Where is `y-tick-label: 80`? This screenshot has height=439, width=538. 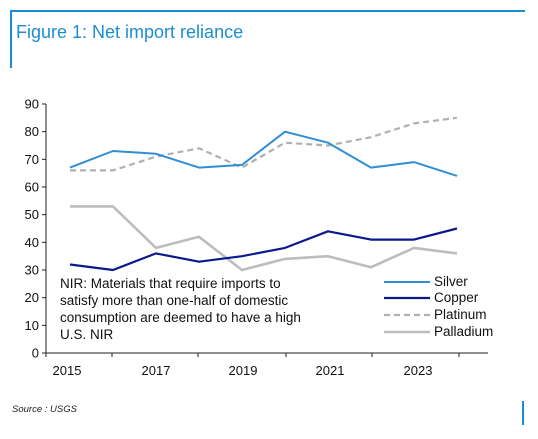 y-tick-label: 80 is located at coordinates (32, 131).